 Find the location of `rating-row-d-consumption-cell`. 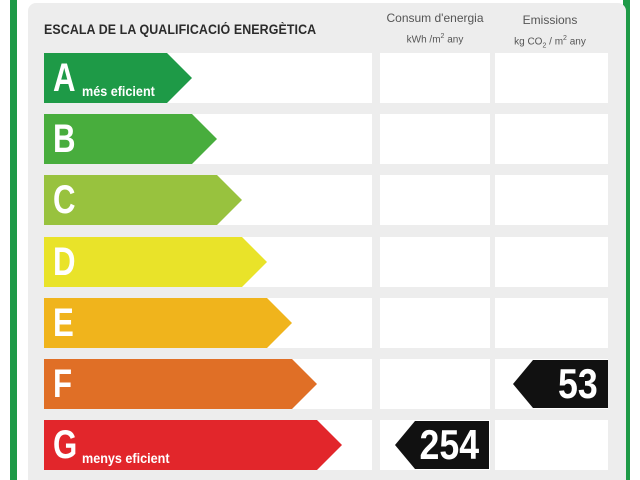

rating-row-d-consumption-cell is located at coordinates (435, 262).